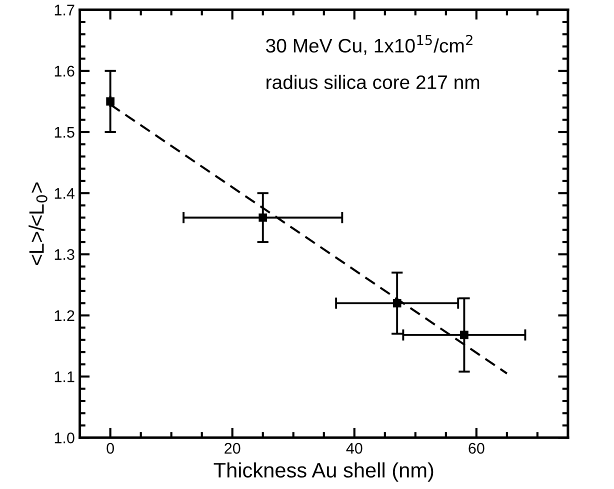 The width and height of the screenshot is (614, 489). What do you see at coordinates (324, 472) in the screenshot?
I see `x-axis-title: Thickness Au shell (nm)` at bounding box center [324, 472].